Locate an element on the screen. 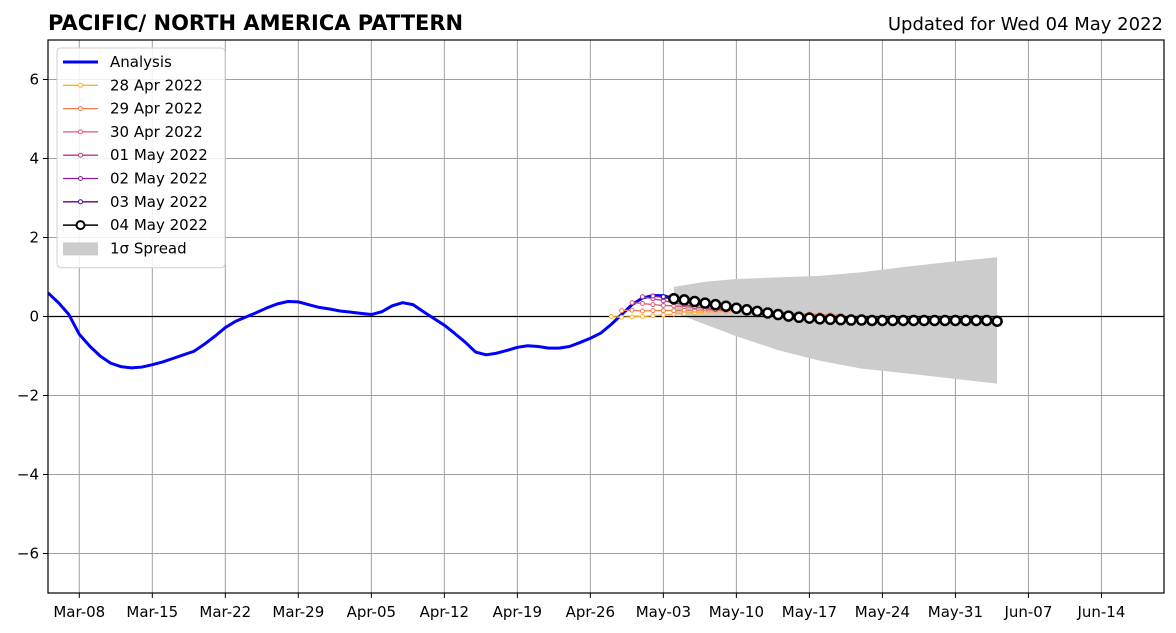 The height and width of the screenshot is (633, 1176). y-tick-label: −6 is located at coordinates (28, 554).